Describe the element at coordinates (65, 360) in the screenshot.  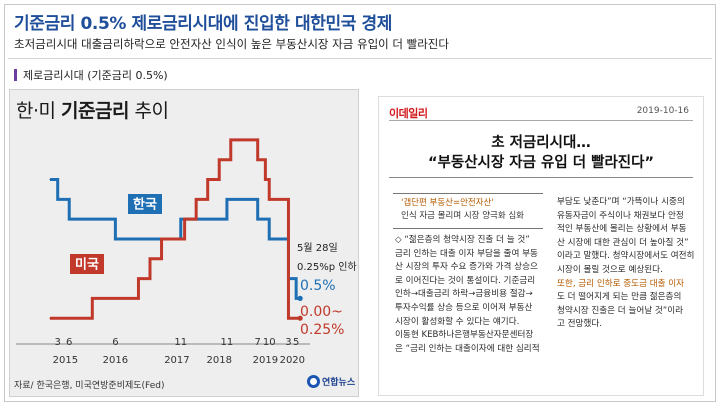
I see `year-tick-label: 2015` at that location.